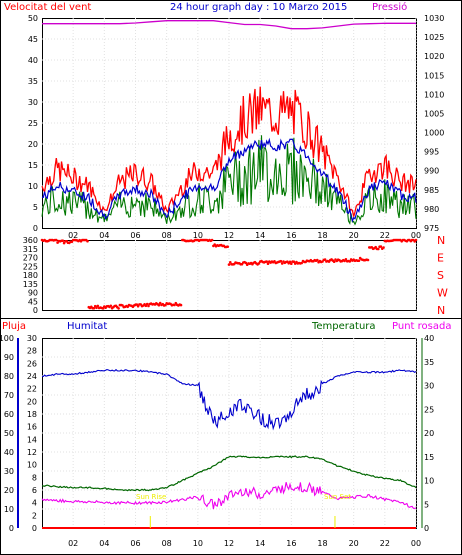 The height and width of the screenshot is (555, 462). Describe the element at coordinates (291, 235) in the screenshot. I see `wind-x-tick: 16` at that location.